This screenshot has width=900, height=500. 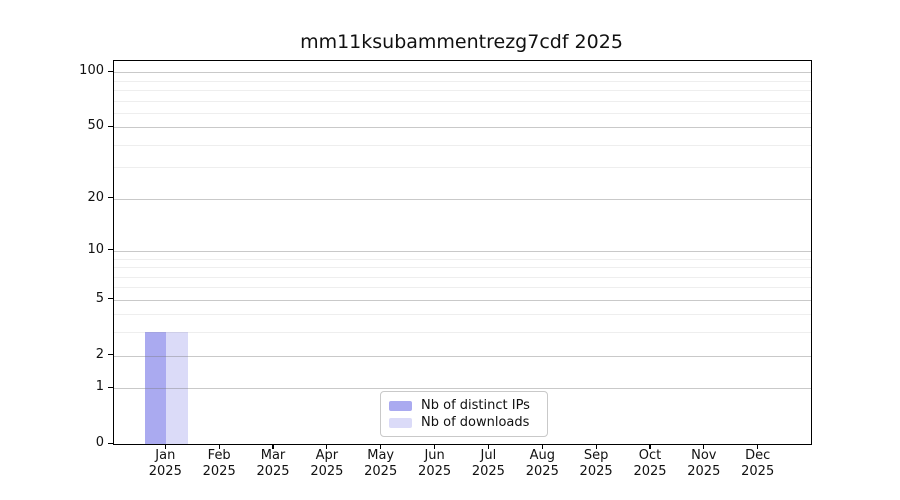 What do you see at coordinates (99, 387) in the screenshot?
I see `y-tick-label-1: 1` at bounding box center [99, 387].